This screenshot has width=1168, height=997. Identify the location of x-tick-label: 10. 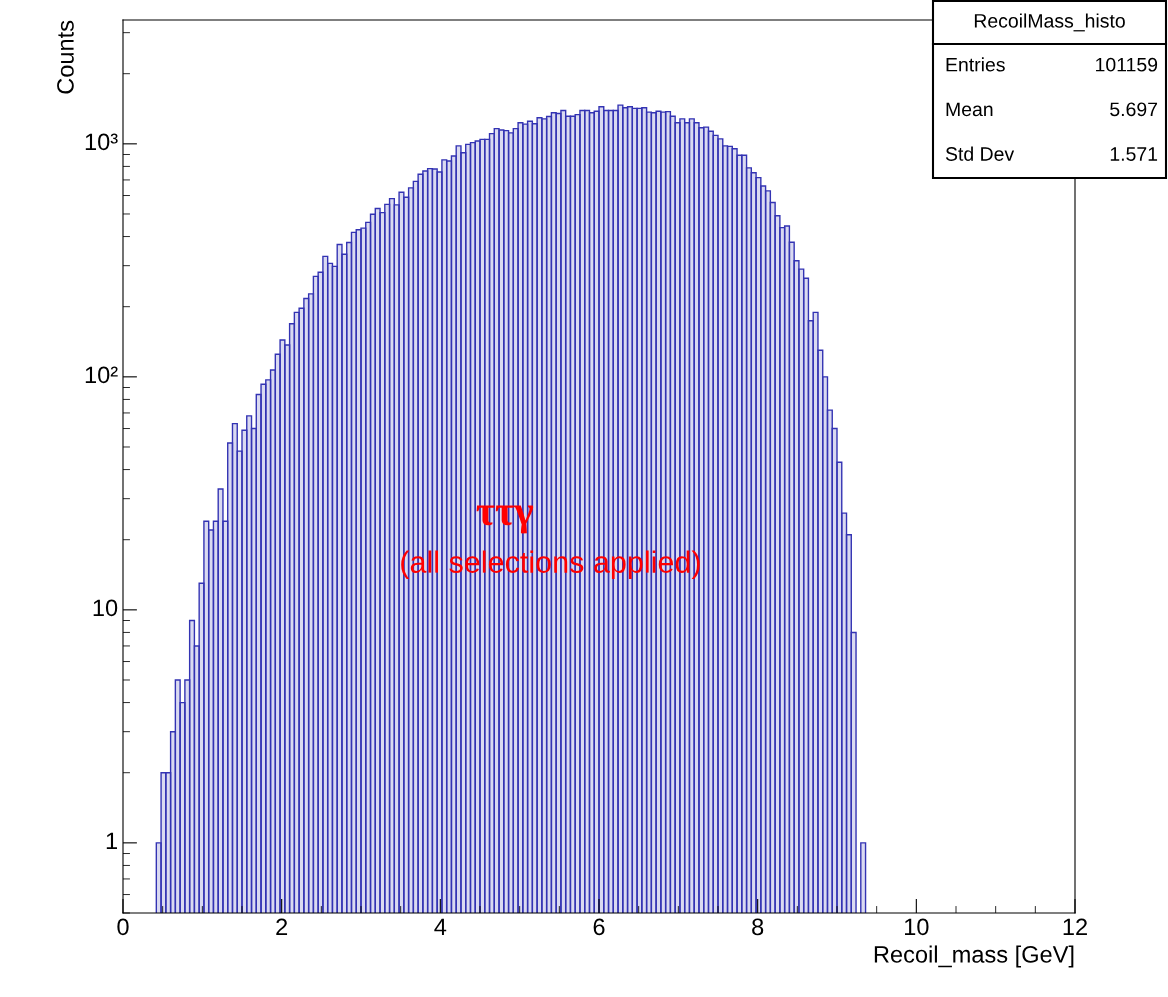
(917, 927).